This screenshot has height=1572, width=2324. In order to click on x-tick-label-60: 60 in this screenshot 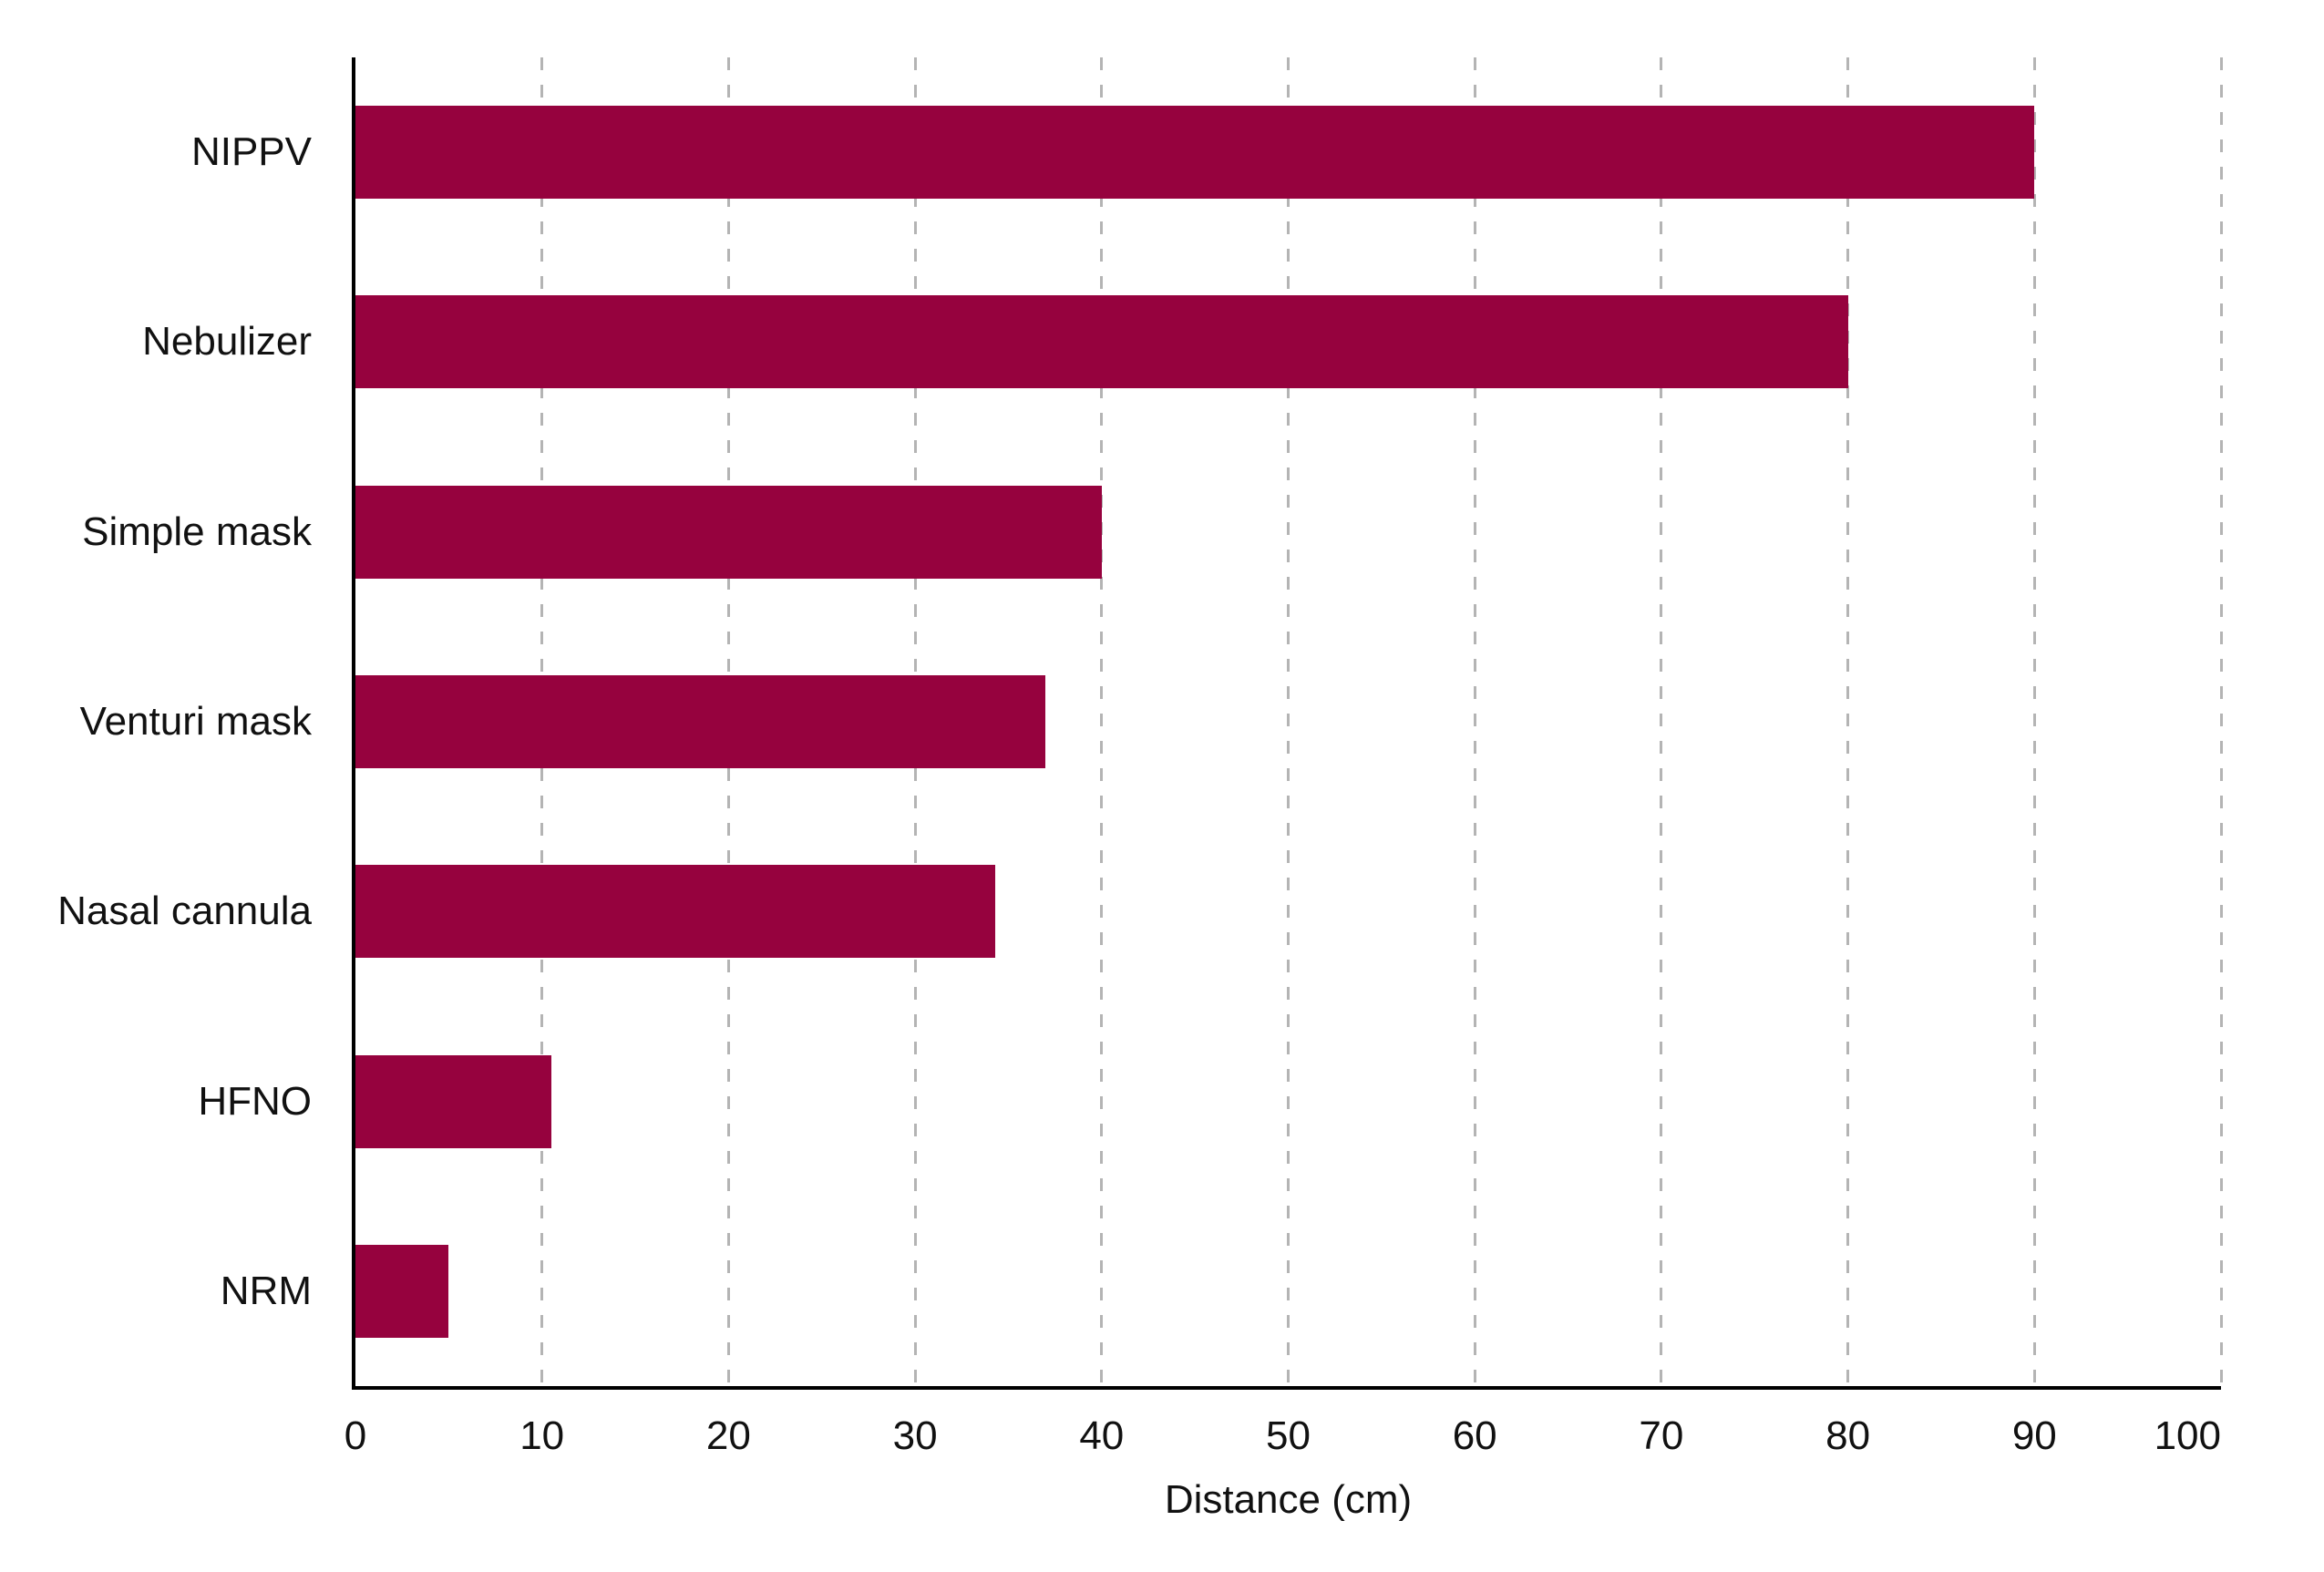, I will do `click(1474, 1435)`.